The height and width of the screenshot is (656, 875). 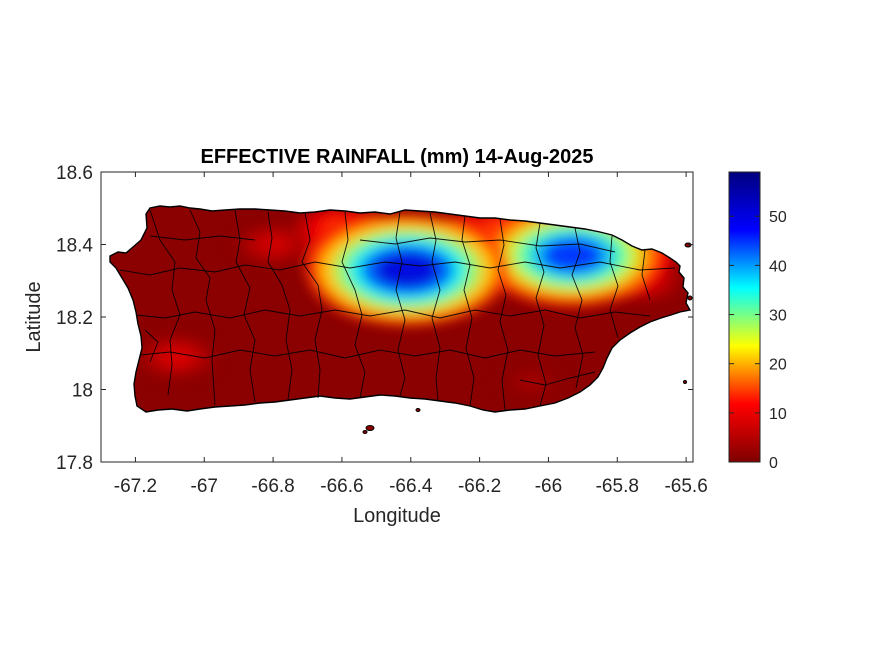 I want to click on y-tick-label: 18.6, so click(x=74, y=173).